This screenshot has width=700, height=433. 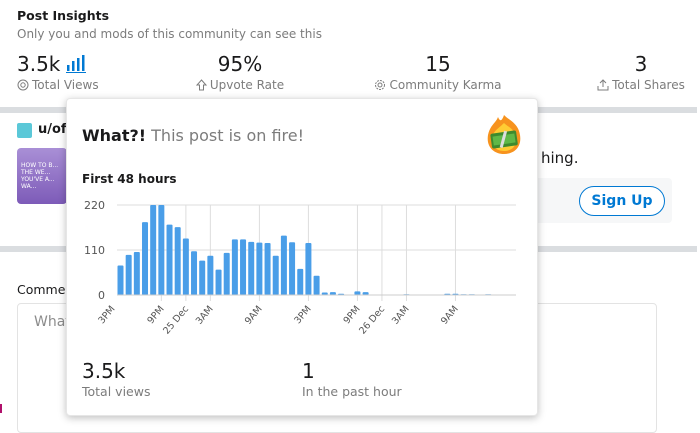 I want to click on eye-icon, so click(x=23, y=85).